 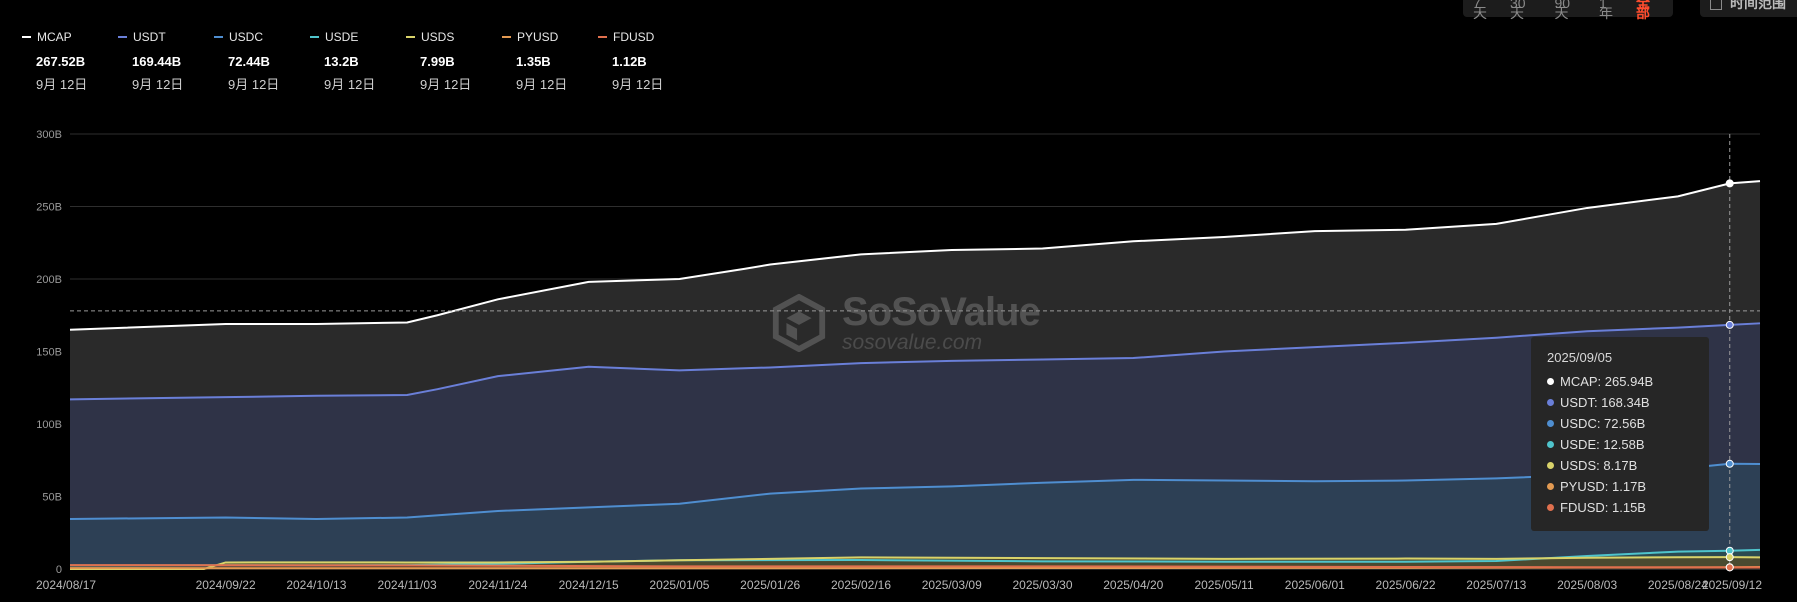 I want to click on legend-label: USDC, so click(x=246, y=37).